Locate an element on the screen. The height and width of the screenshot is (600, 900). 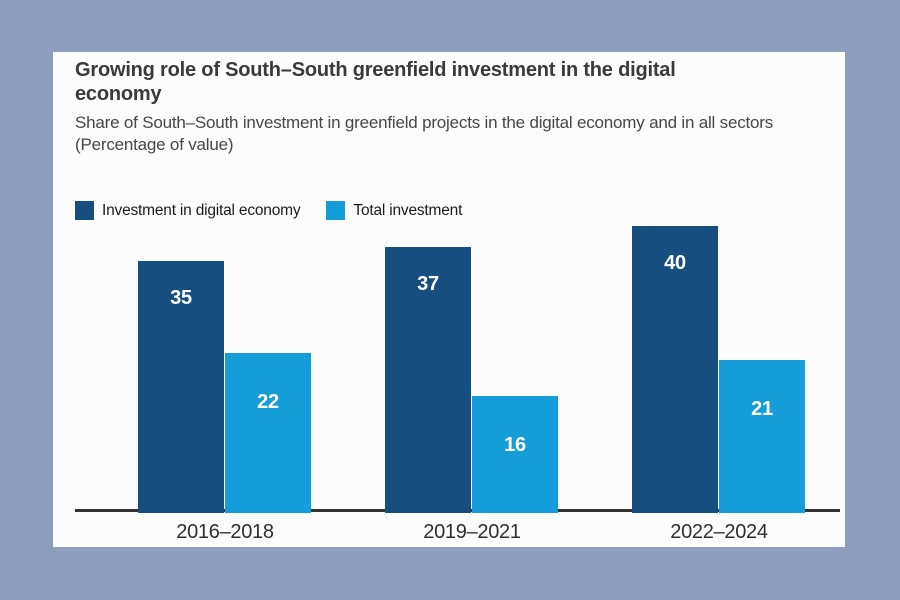
legend-label-digital-economy: Investment in digital economy is located at coordinates (201, 210).